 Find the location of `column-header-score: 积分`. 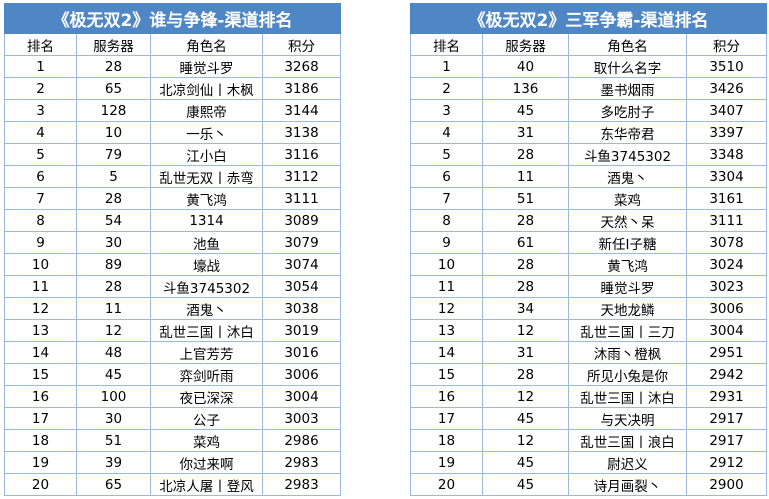

column-header-score: 积分 is located at coordinates (301, 44).